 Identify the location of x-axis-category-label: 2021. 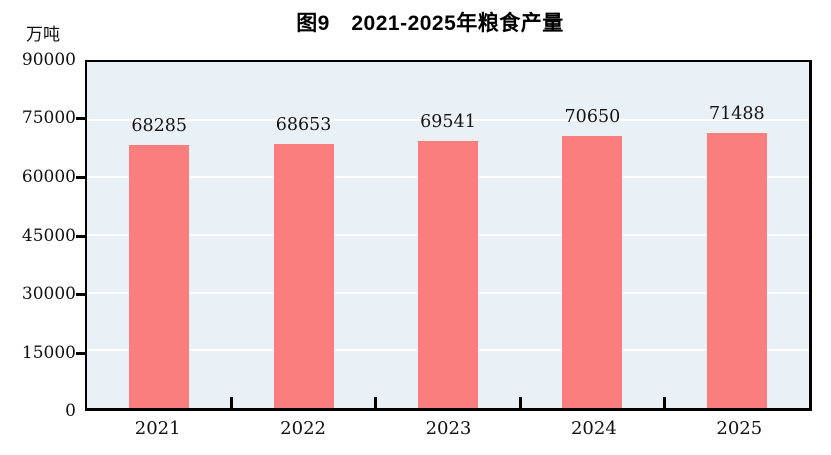
(157, 428).